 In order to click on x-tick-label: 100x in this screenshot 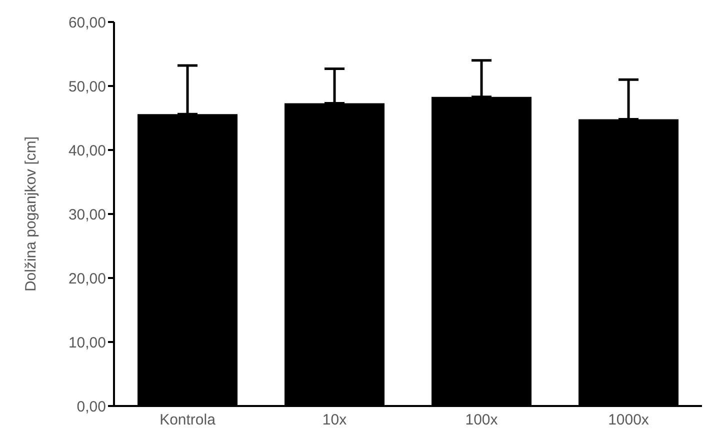, I will do `click(481, 420)`.